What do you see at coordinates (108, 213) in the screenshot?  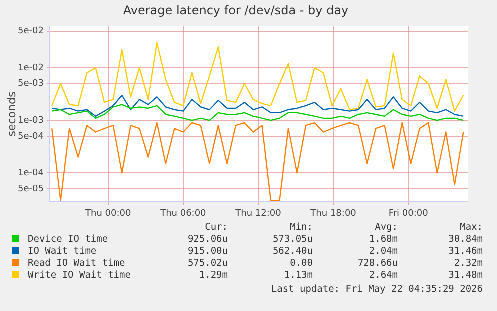 I see `x-tick-label: Thu 00:00` at bounding box center [108, 213].